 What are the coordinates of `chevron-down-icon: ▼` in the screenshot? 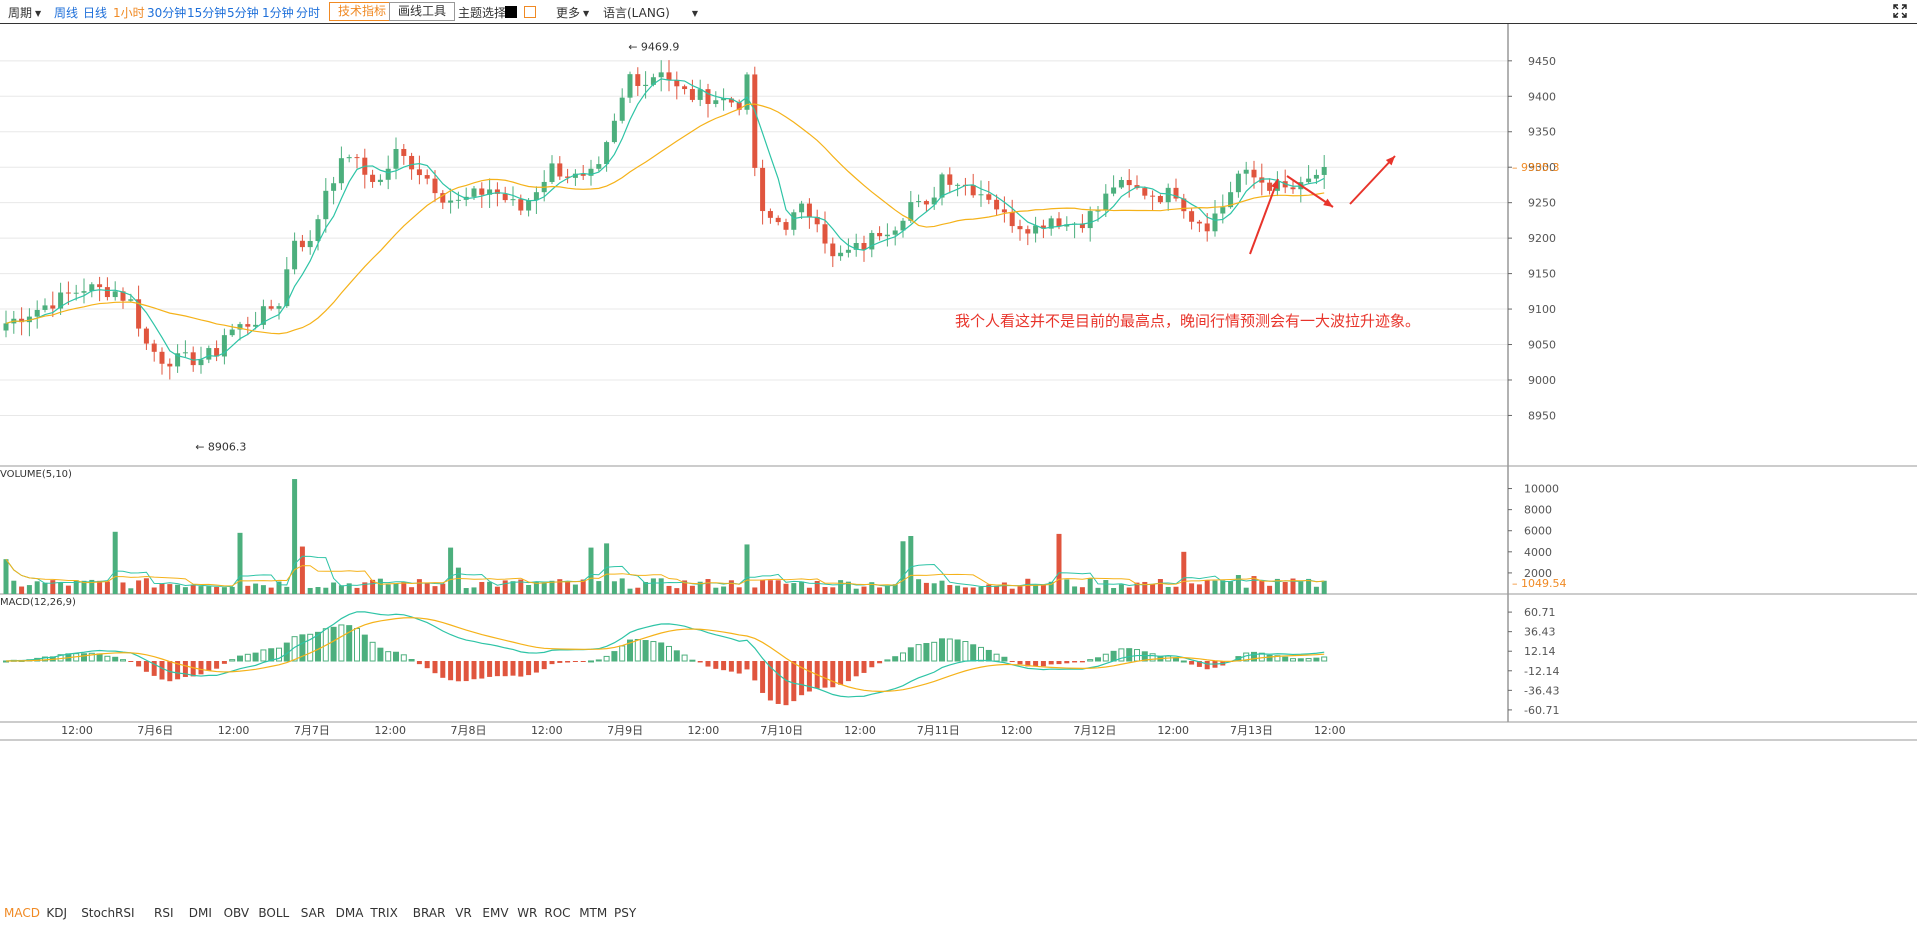 It's located at (694, 13).